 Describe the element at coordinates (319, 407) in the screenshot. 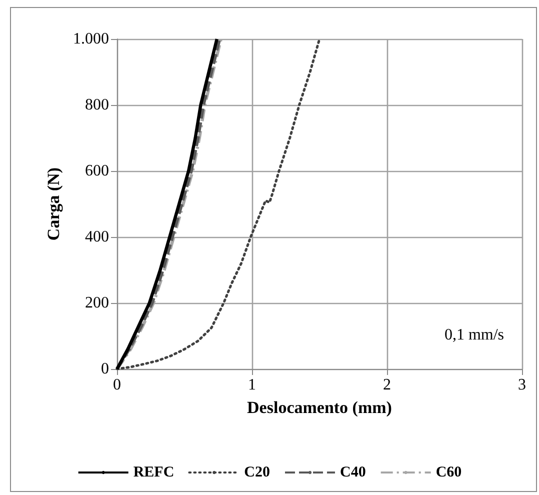

I see `x-axis-title: Deslocamento (mm)` at that location.